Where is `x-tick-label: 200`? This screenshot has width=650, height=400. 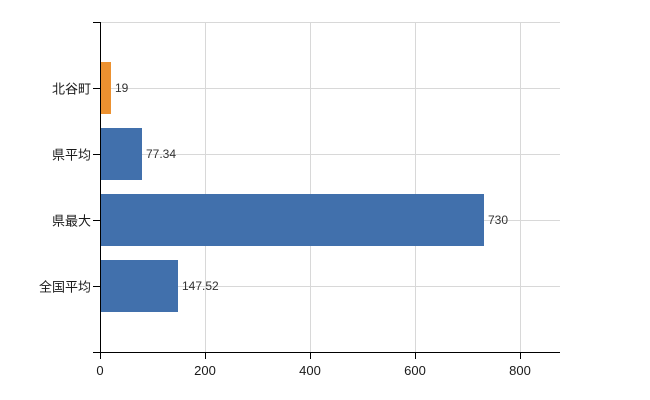 x-tick-label: 200 is located at coordinates (205, 370).